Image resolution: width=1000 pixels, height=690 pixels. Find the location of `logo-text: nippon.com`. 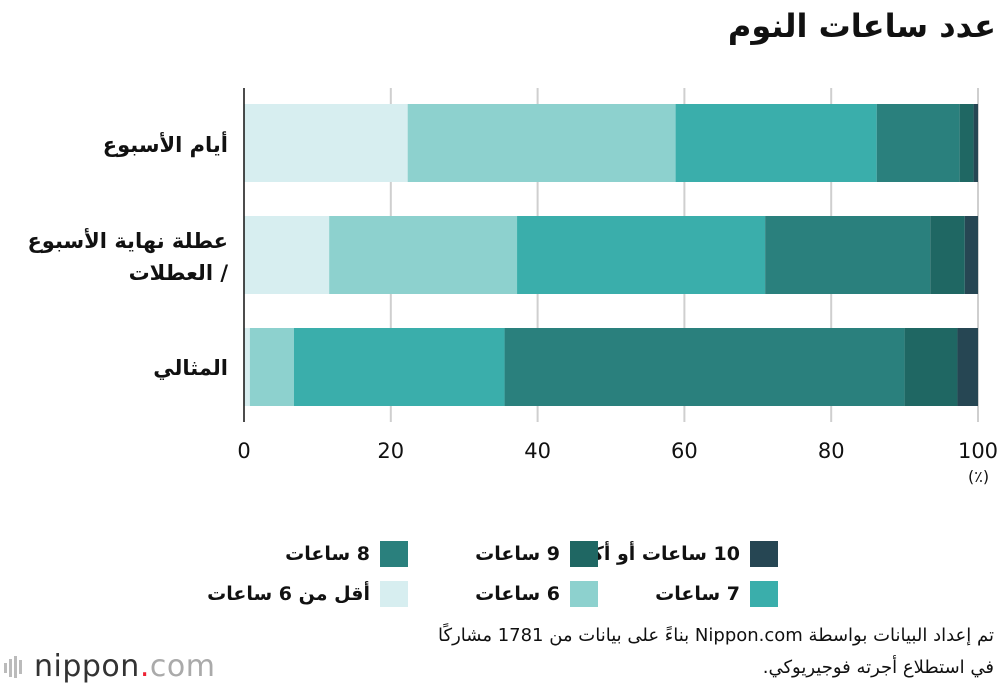

logo-text: nippon.com is located at coordinates (124, 666).